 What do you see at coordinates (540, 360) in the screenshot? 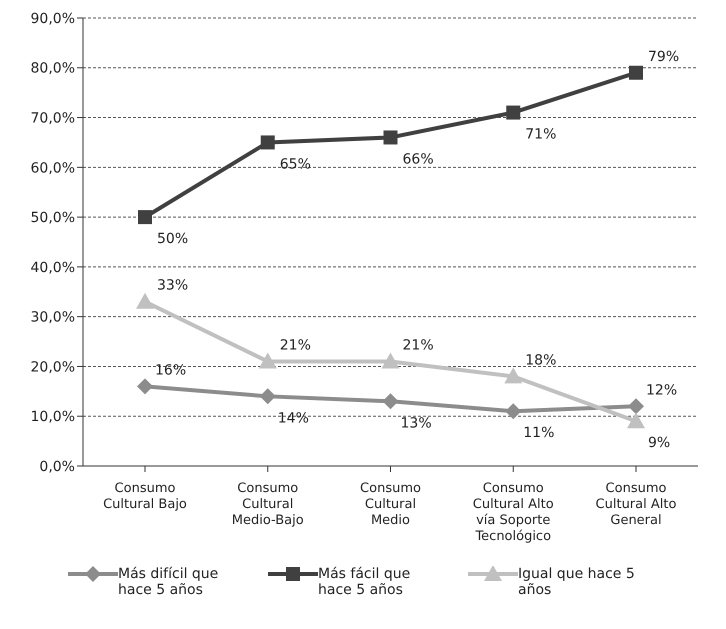
I see `data-label: 18%` at bounding box center [540, 360].